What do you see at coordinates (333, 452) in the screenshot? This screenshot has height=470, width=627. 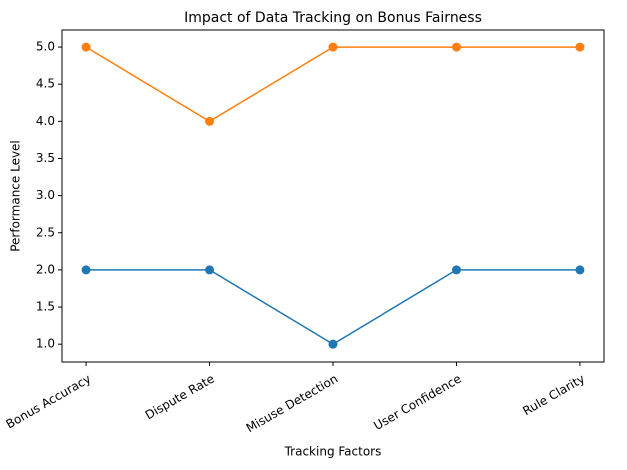 I see `x-axis-label: Tracking Factors` at bounding box center [333, 452].